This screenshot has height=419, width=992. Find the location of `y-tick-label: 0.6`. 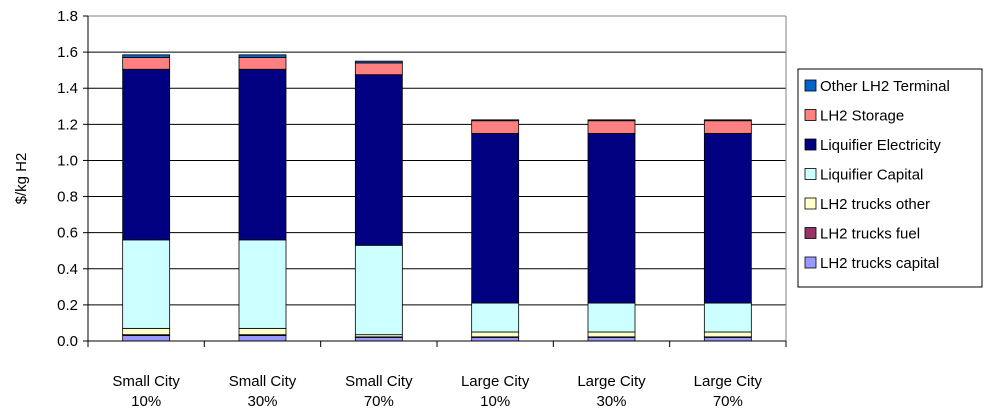

y-tick-label: 0.6 is located at coordinates (67, 233).